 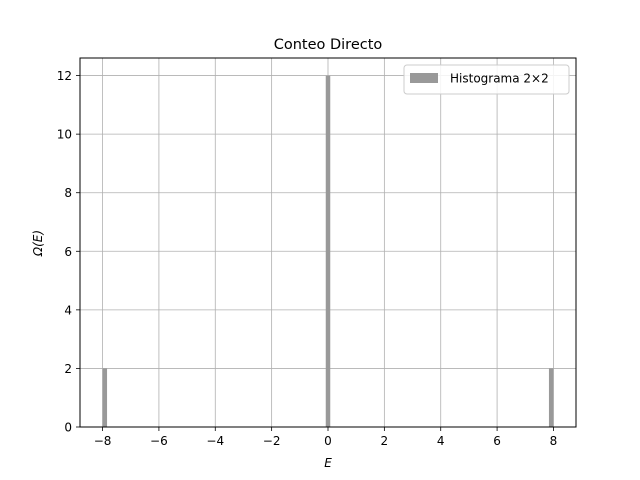 I want to click on x-tick-label: −4, so click(x=215, y=441).